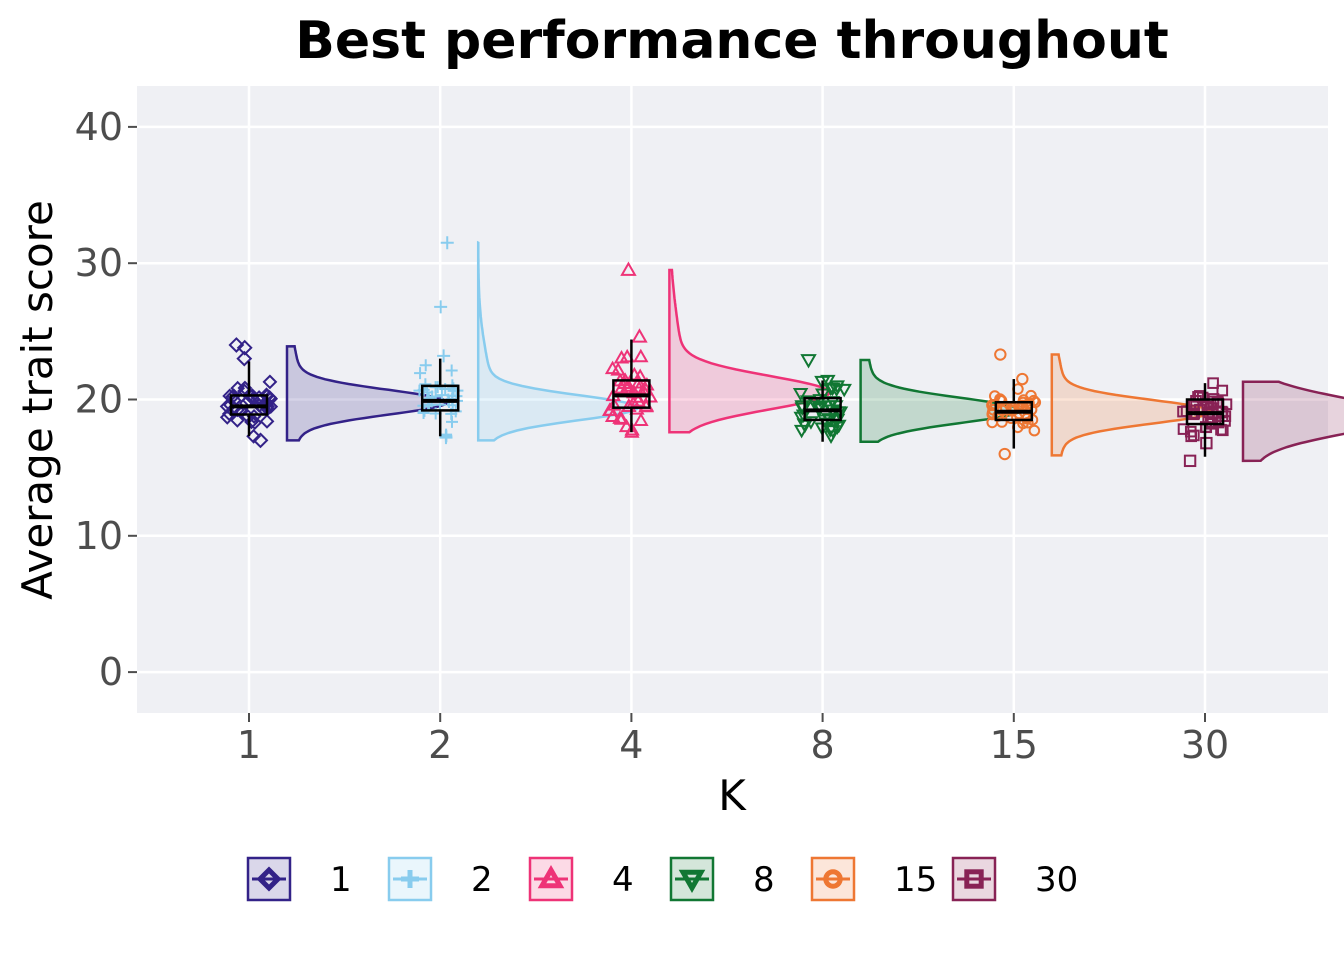 This screenshot has width=1344, height=960. What do you see at coordinates (299, 879) in the screenshot?
I see `legend-item-1: 1` at bounding box center [299, 879].